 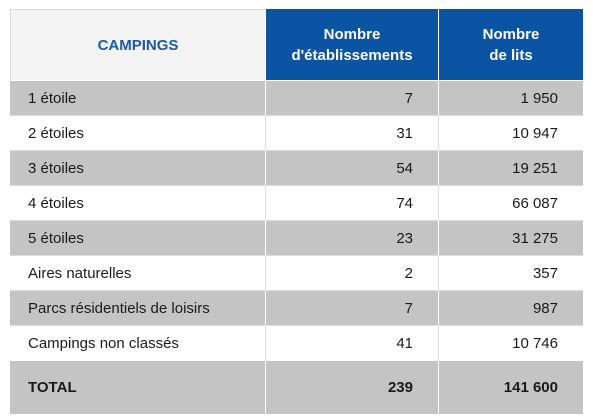 What do you see at coordinates (352, 34) in the screenshot?
I see `header-etablissements-line1: Nombre` at bounding box center [352, 34].